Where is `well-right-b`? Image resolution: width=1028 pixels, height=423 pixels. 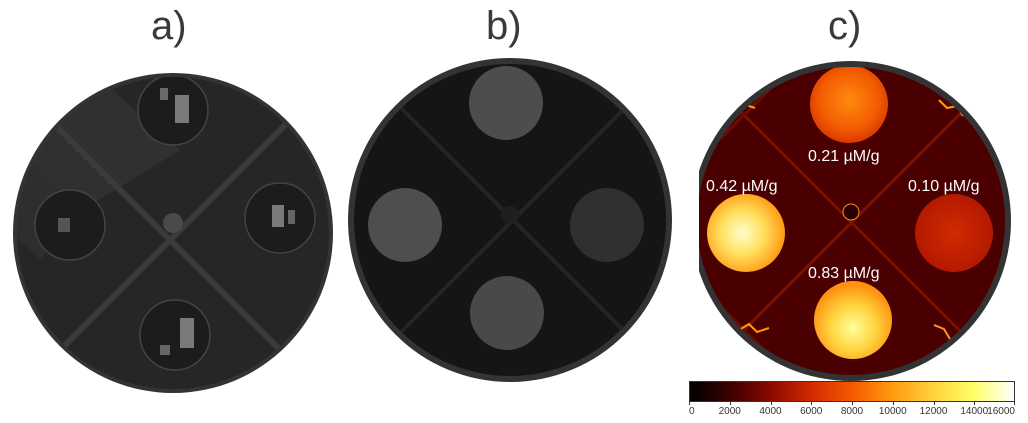
well-right-b is located at coordinates (607, 225).